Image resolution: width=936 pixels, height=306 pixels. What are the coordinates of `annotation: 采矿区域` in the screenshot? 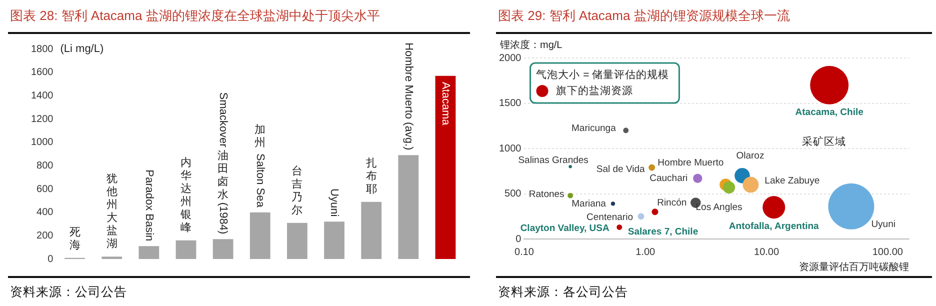 It's located at (824, 141).